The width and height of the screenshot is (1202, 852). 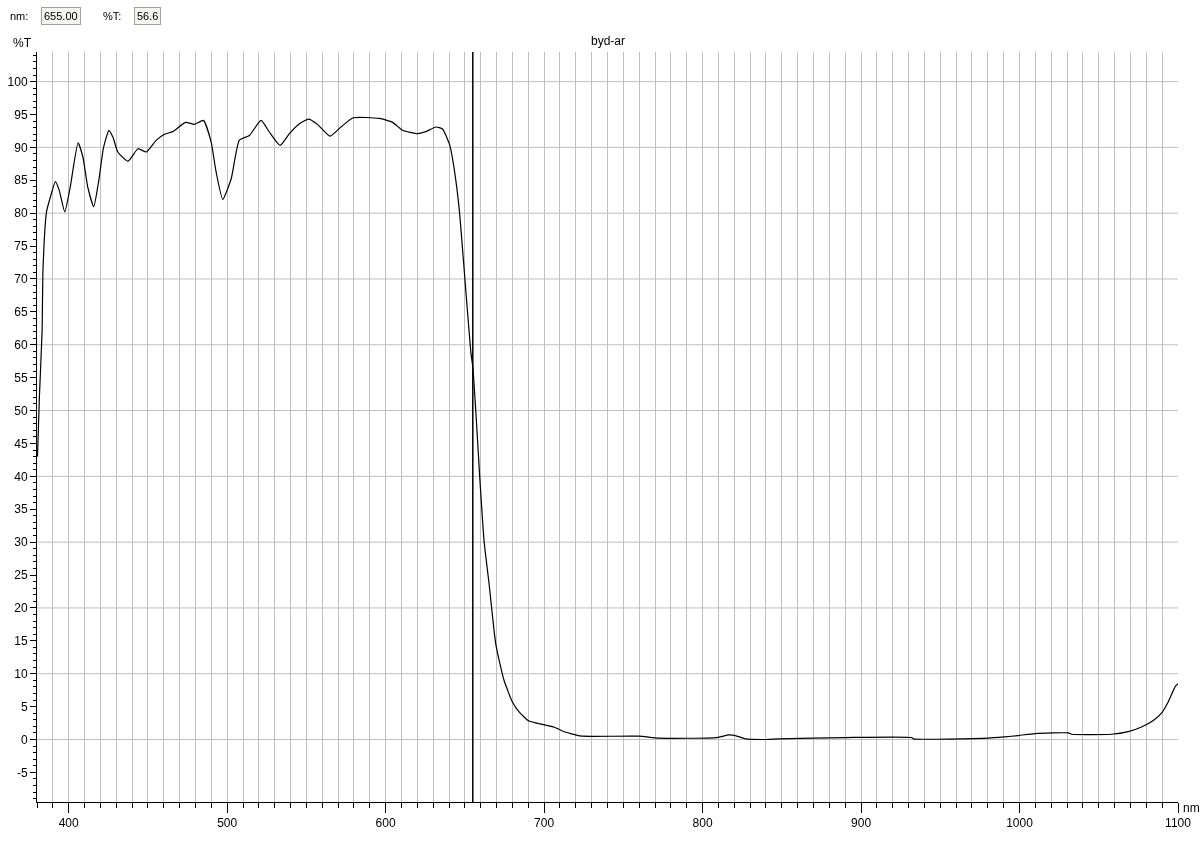 I want to click on y-tick-label: 65, so click(x=21, y=312).